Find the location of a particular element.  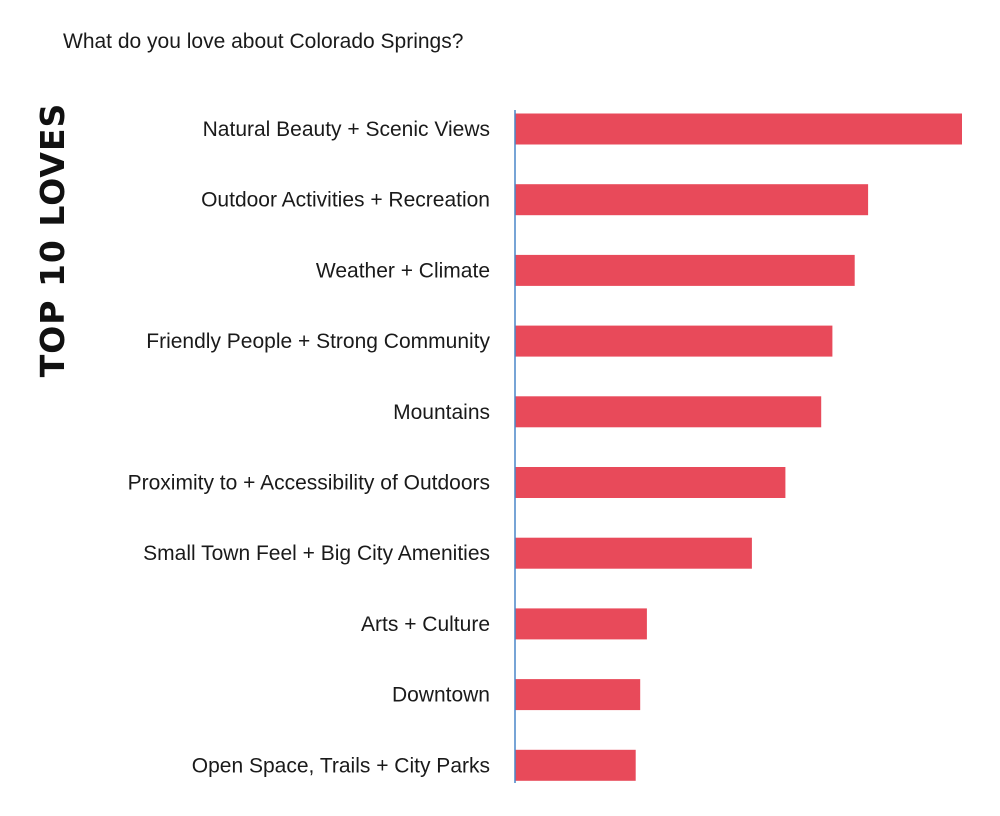

chart-title: What do you love about Colorado Springs? is located at coordinates (263, 41).